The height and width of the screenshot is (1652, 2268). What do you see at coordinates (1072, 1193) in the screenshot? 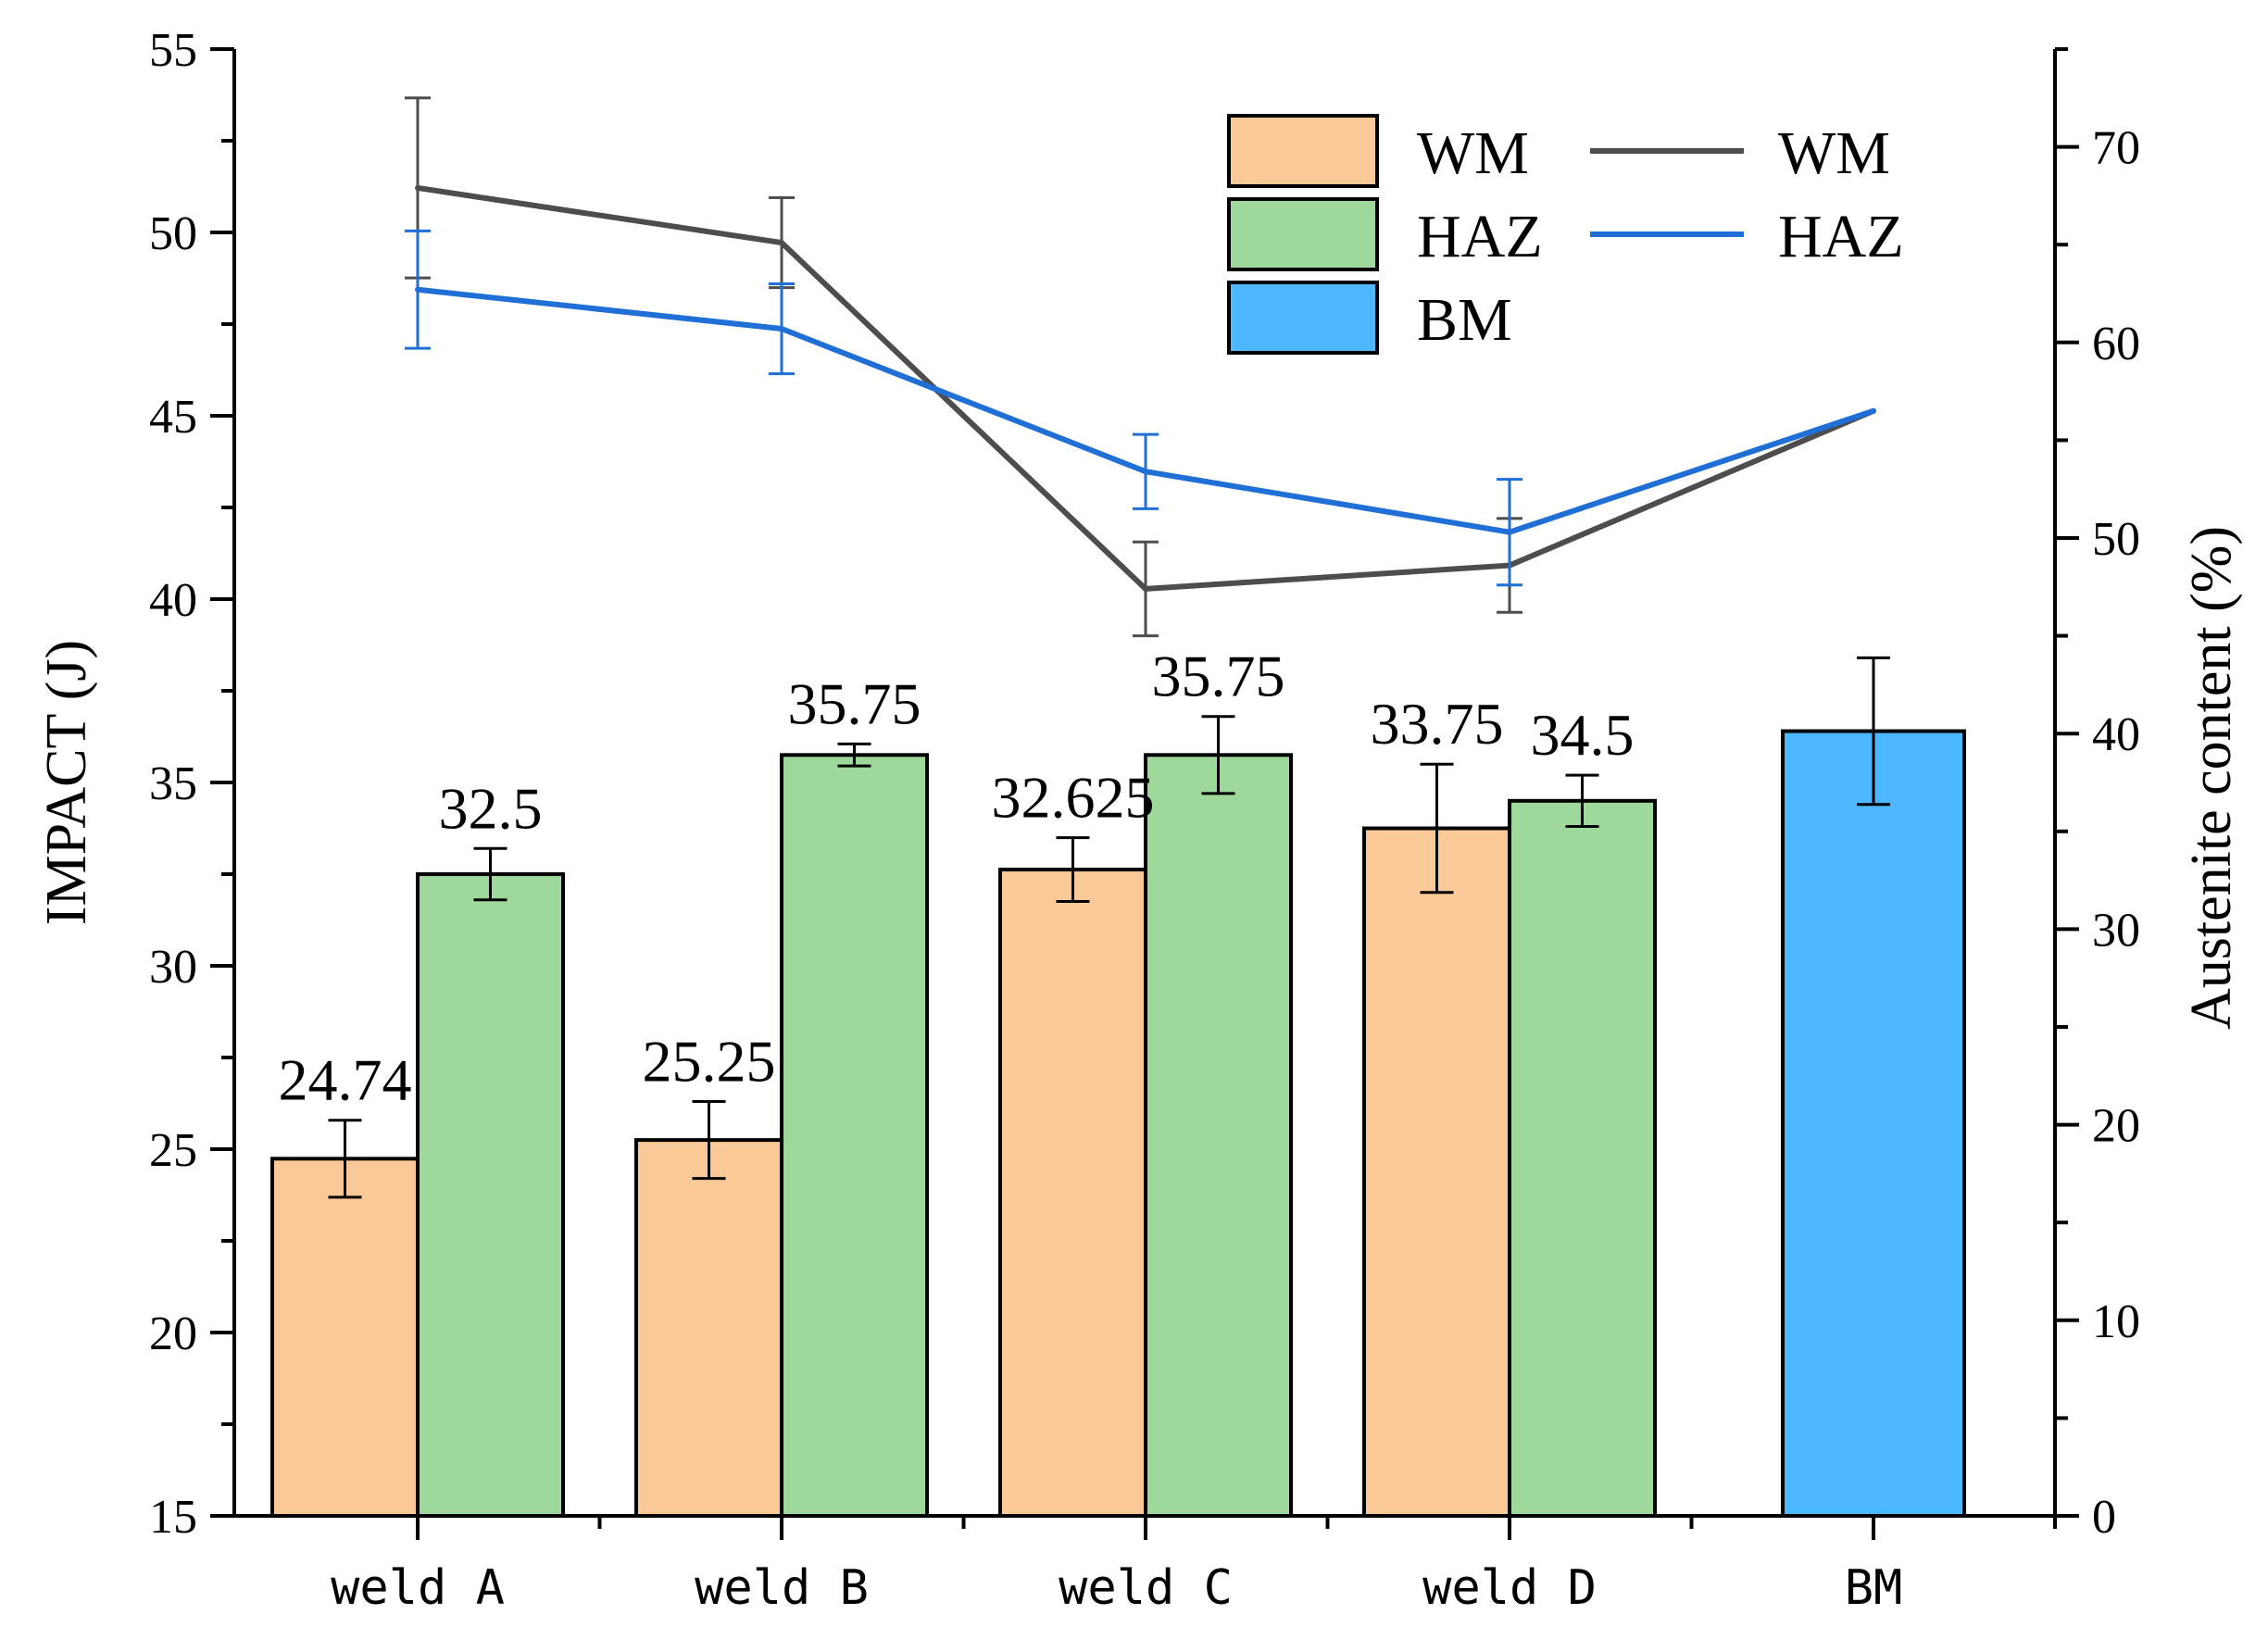
I see `bar-wm-weld-c` at bounding box center [1072, 1193].